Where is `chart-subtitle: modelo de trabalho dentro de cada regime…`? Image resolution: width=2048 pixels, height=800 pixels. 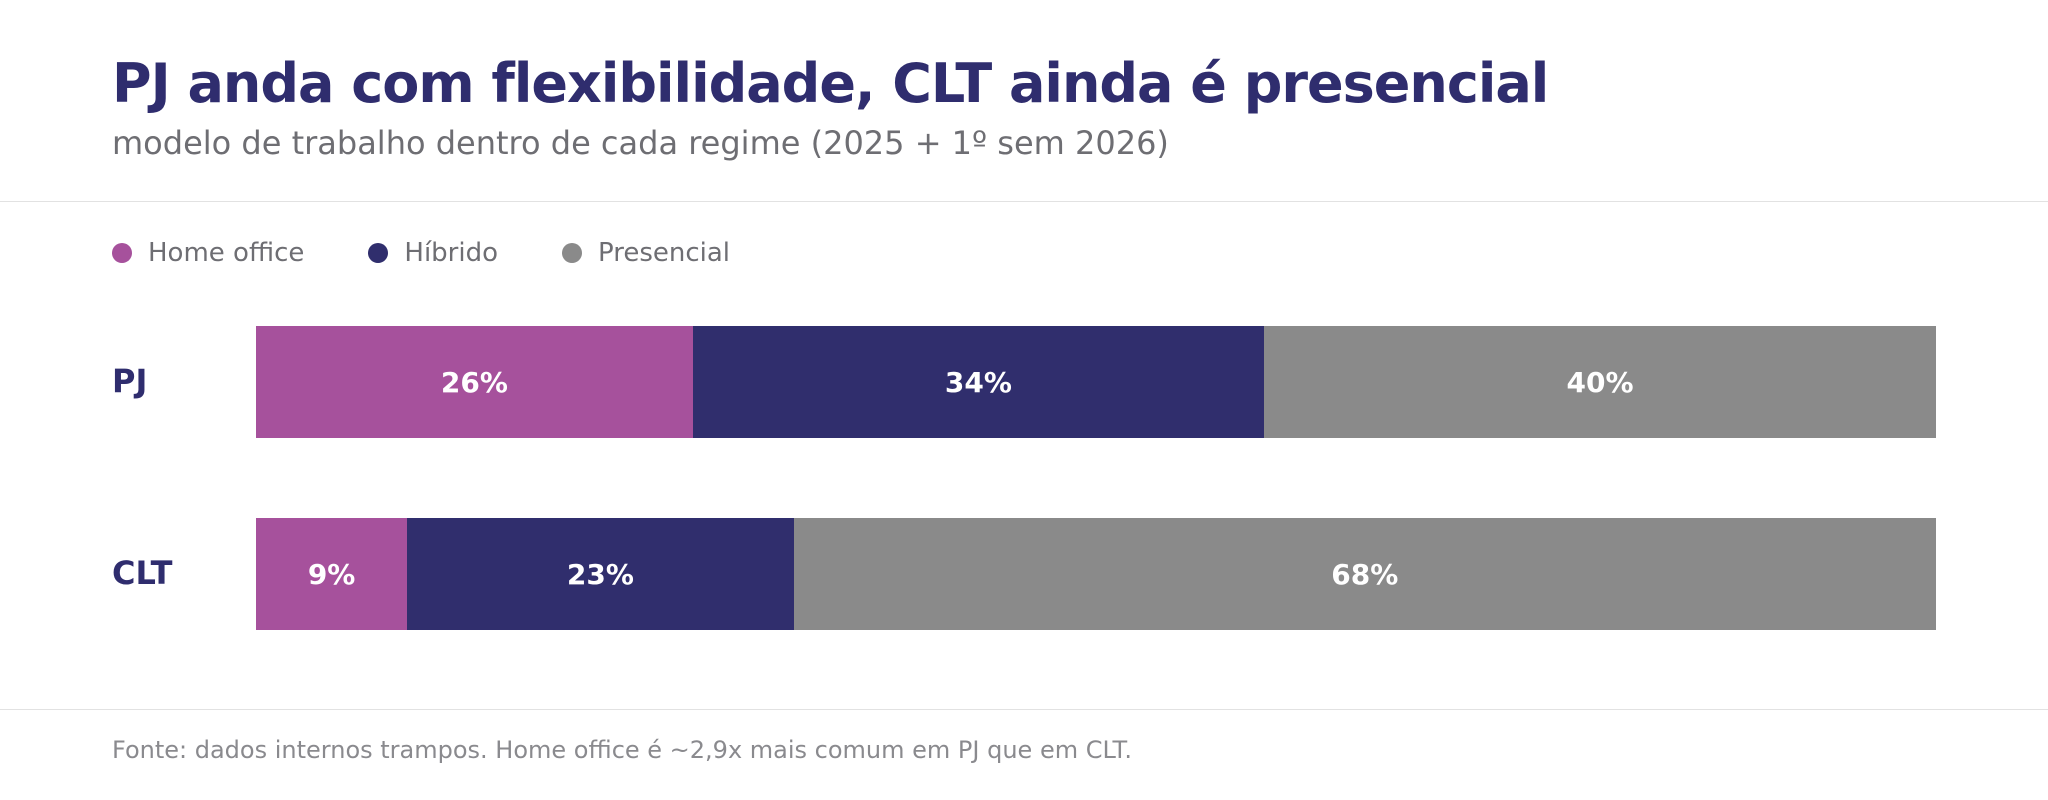
chart-subtitle: modelo de trabalho dentro de cada regime… is located at coordinates (640, 143).